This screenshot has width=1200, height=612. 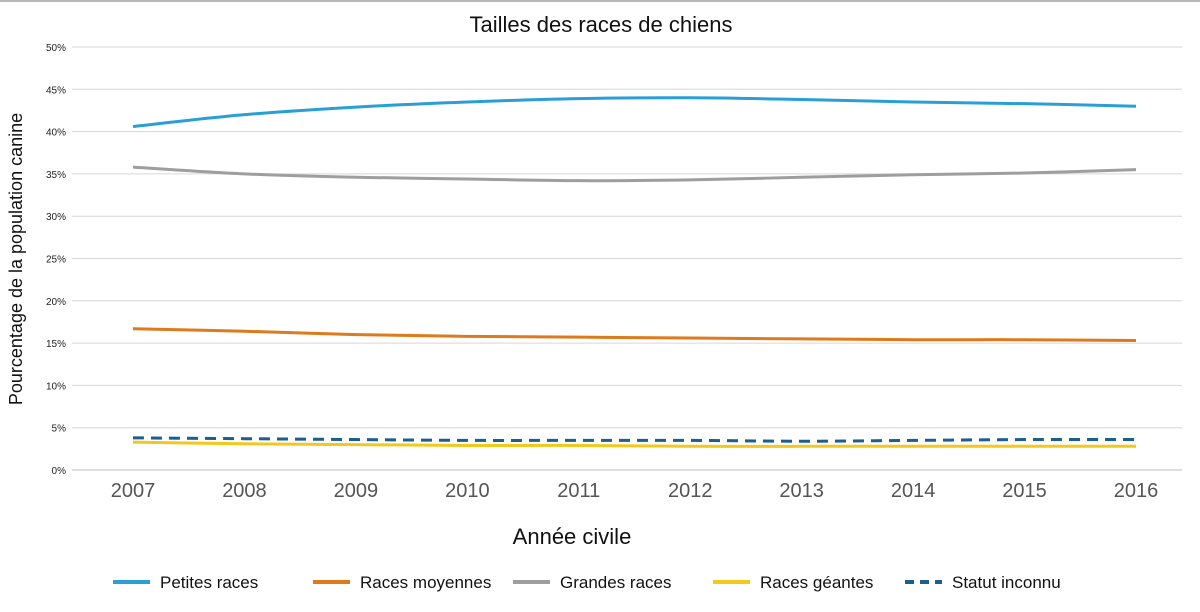 I want to click on legend-item: Races moyennes, so click(x=402, y=582).